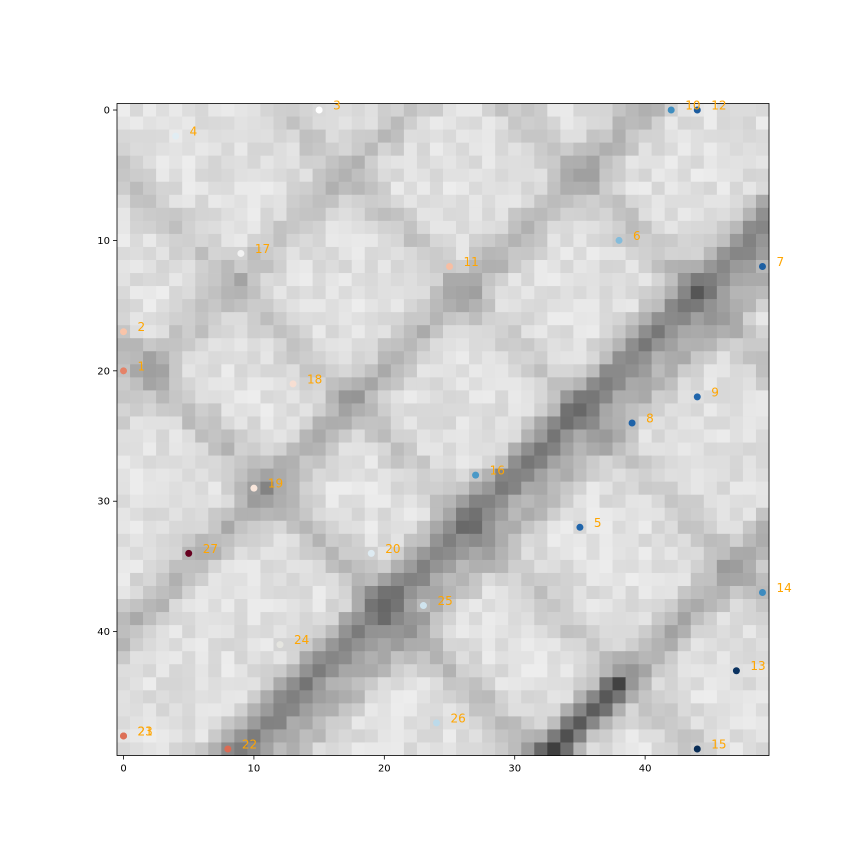 This screenshot has width=864, height=864. I want to click on x-axis: 0 10 20 30 40, so click(385, 765).